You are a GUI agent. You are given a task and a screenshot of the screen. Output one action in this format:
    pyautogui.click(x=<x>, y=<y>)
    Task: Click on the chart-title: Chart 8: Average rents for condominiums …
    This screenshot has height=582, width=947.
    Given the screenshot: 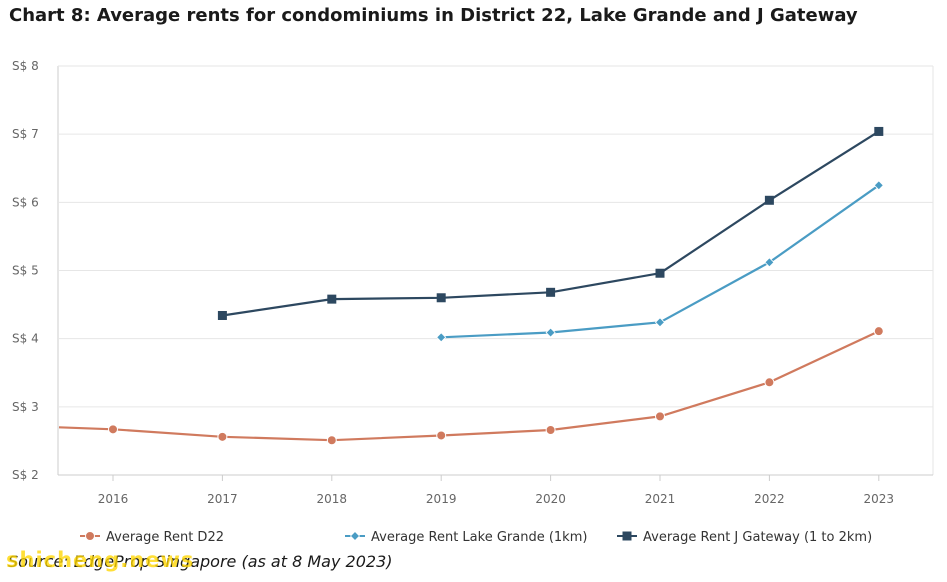 What is the action you would take?
    pyautogui.click(x=433, y=15)
    